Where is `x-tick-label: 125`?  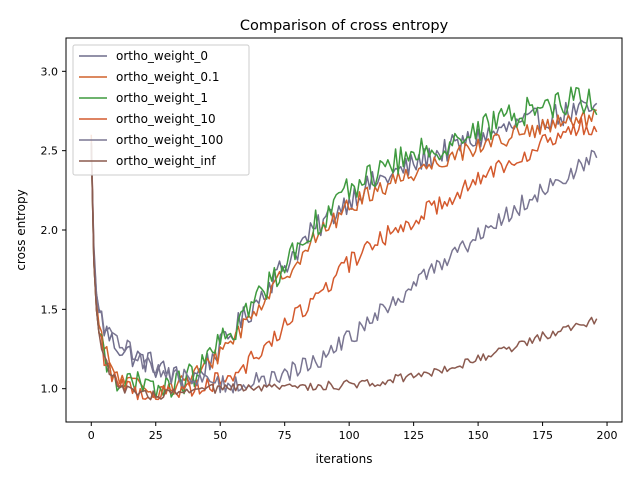
x-tick-label: 125 is located at coordinates (413, 435).